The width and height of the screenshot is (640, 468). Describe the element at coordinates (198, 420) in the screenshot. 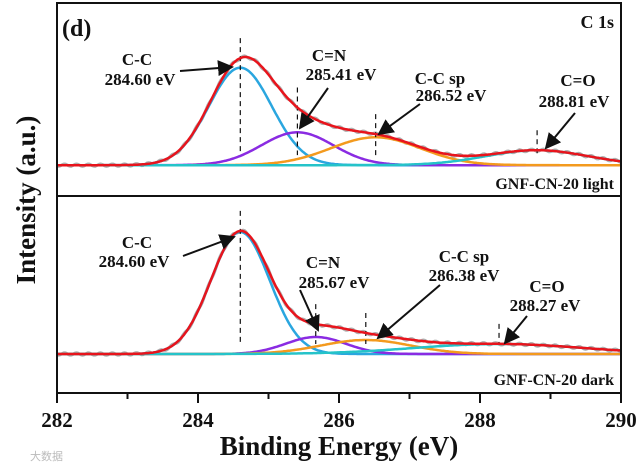

I see `x-tick-label: 284` at that location.